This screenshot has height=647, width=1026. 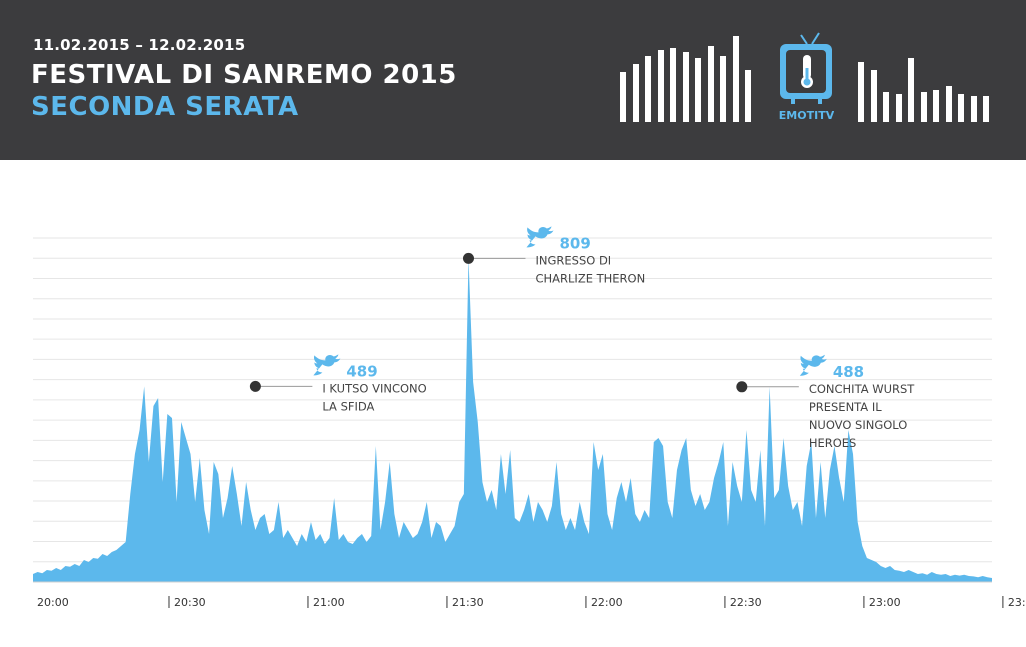 What do you see at coordinates (573, 260) in the screenshot?
I see `annotation-label: INGRESSO DI` at bounding box center [573, 260].